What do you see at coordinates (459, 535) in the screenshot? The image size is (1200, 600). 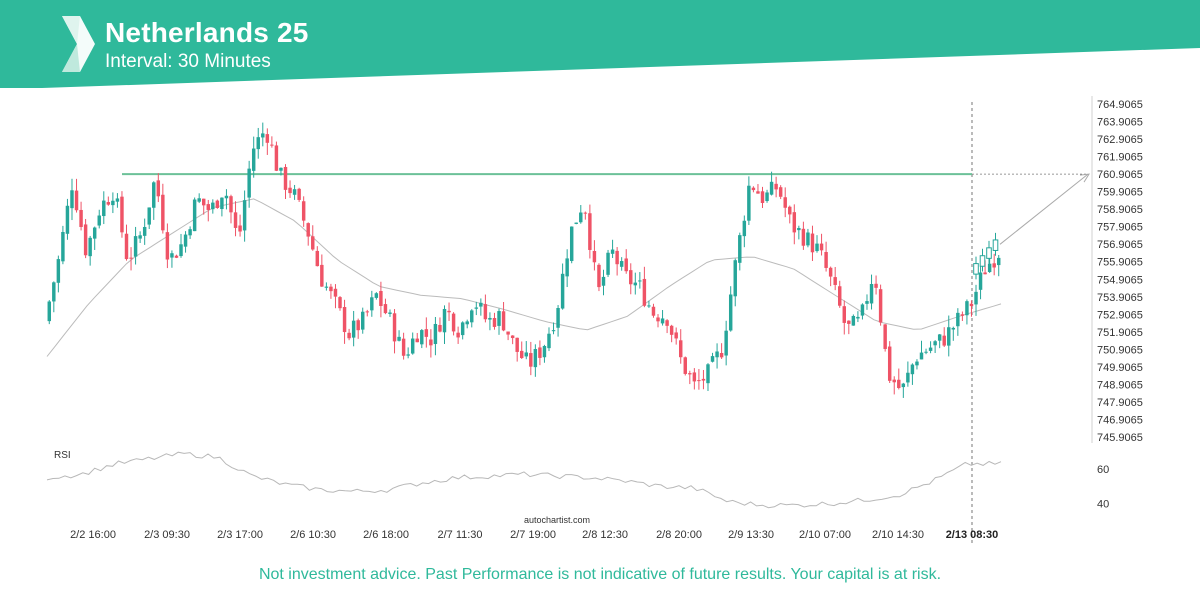 I see `x-tick-label: 2/7 11:30` at bounding box center [459, 535].